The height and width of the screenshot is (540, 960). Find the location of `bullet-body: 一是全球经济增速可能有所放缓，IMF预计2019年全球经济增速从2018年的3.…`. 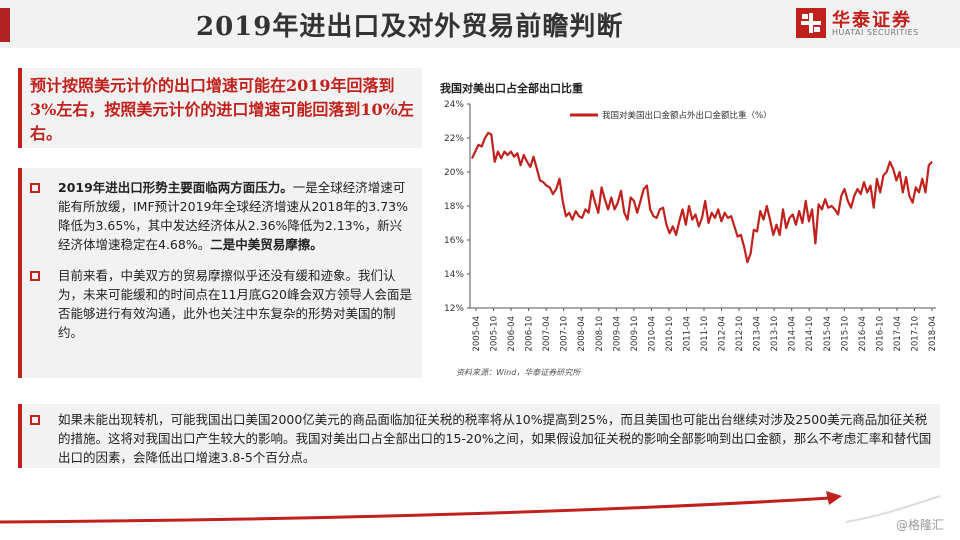

bullet-body: 一是全球经济增速可能有所放缓，IMF预计2019年全球经济增速从2018年的3.… is located at coordinates (233, 216).